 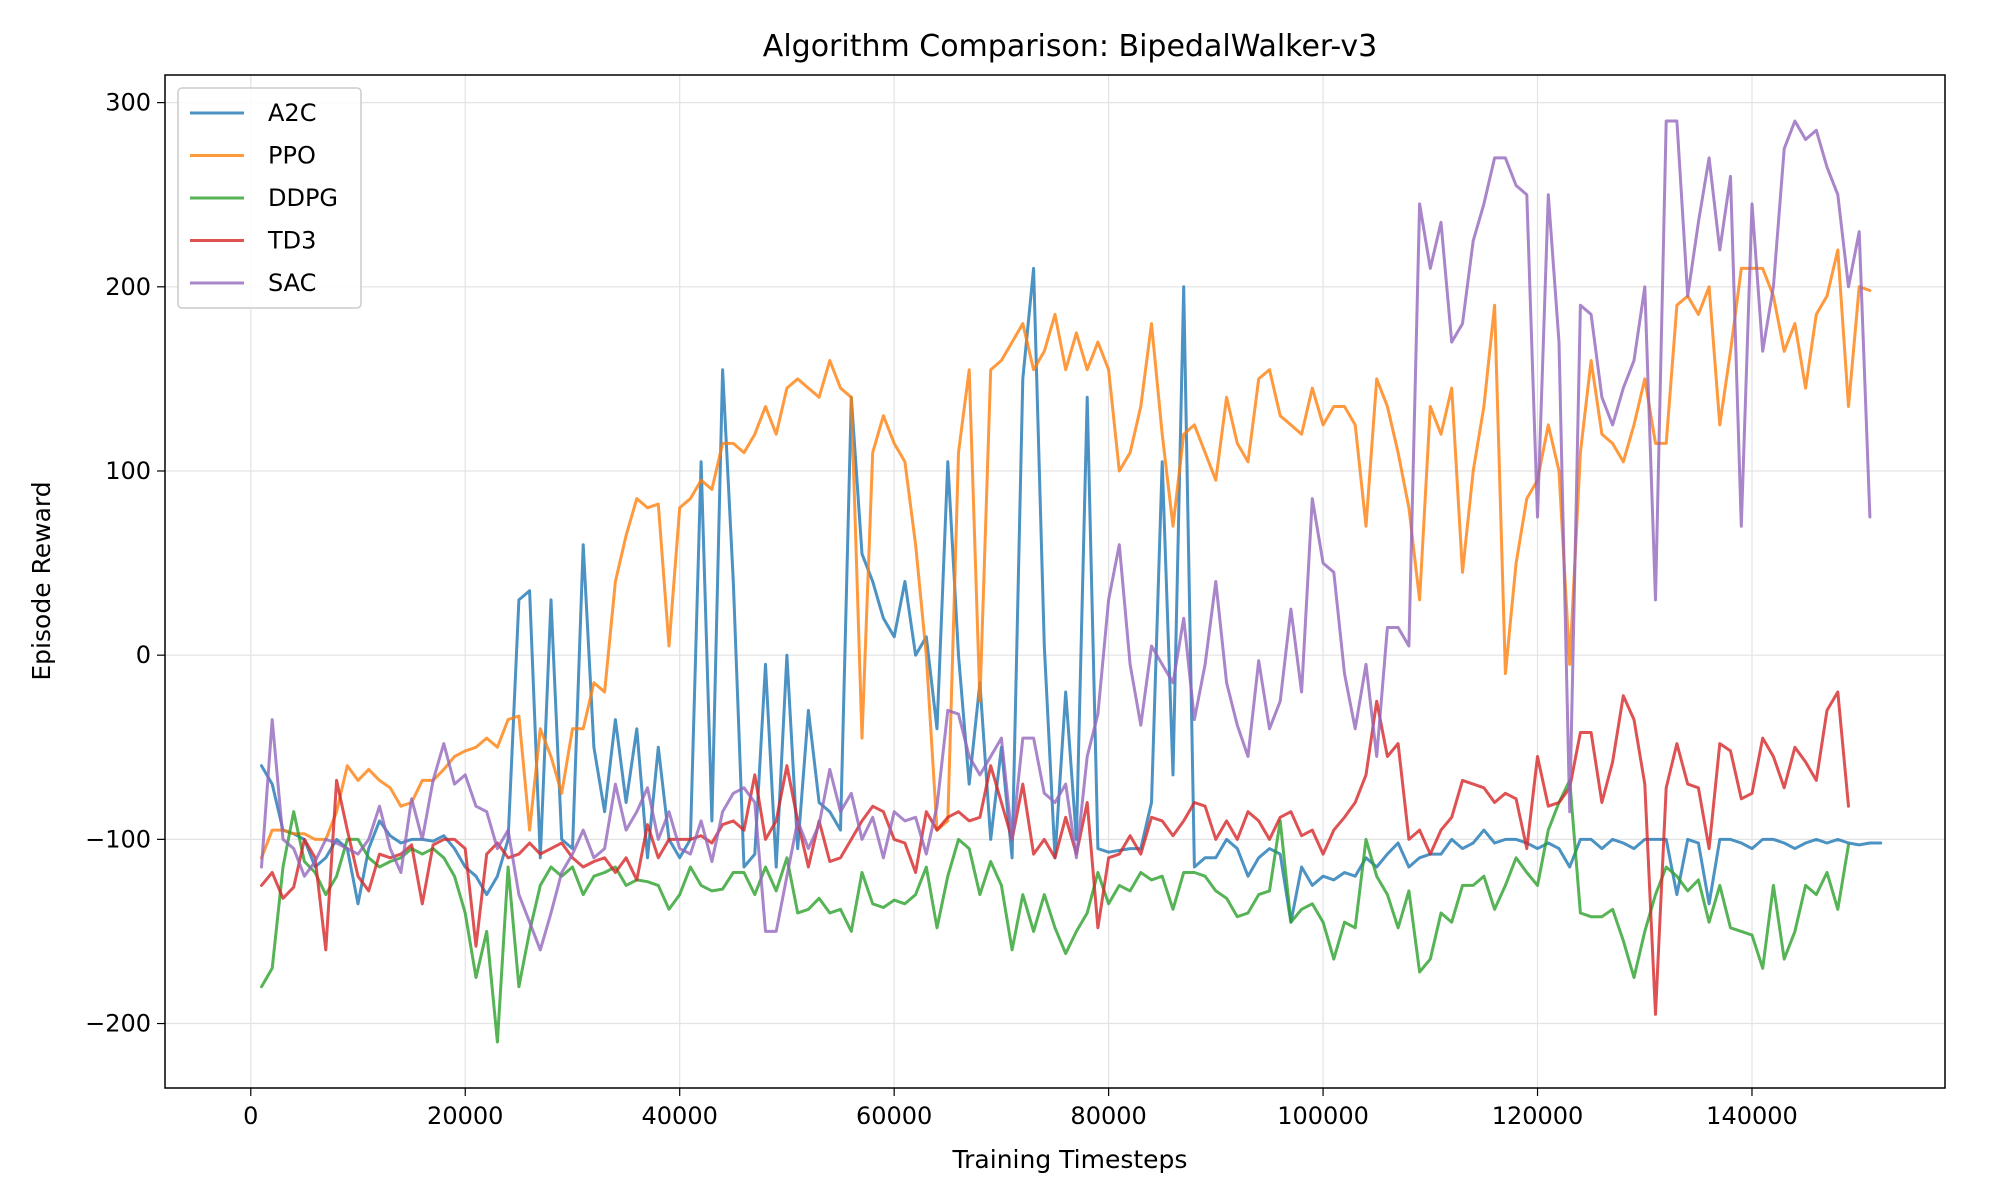 I want to click on x-tick-label: 140000, so click(x=1752, y=1116).